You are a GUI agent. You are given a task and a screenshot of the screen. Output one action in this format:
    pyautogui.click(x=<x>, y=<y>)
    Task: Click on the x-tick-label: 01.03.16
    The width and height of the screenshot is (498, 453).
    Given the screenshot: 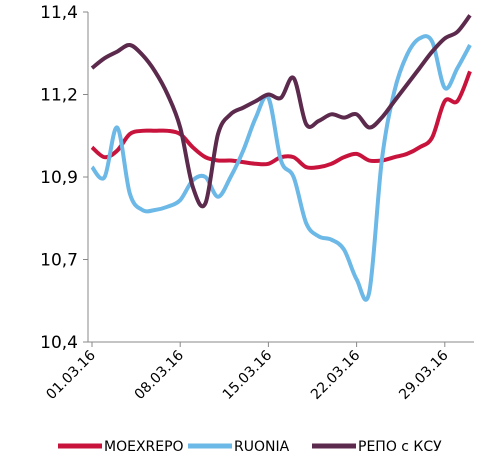 What is the action you would take?
    pyautogui.click(x=70, y=374)
    